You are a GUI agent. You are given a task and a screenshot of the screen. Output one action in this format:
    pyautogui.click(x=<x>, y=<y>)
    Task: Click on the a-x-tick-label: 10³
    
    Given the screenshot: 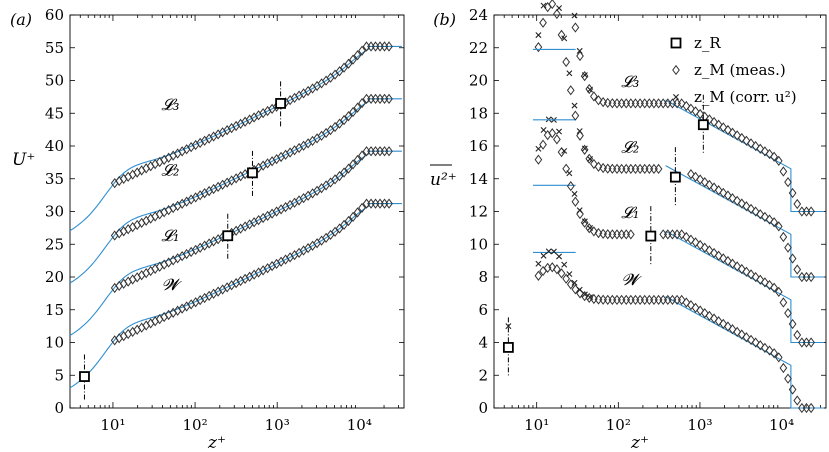 What is the action you would take?
    pyautogui.click(x=277, y=425)
    